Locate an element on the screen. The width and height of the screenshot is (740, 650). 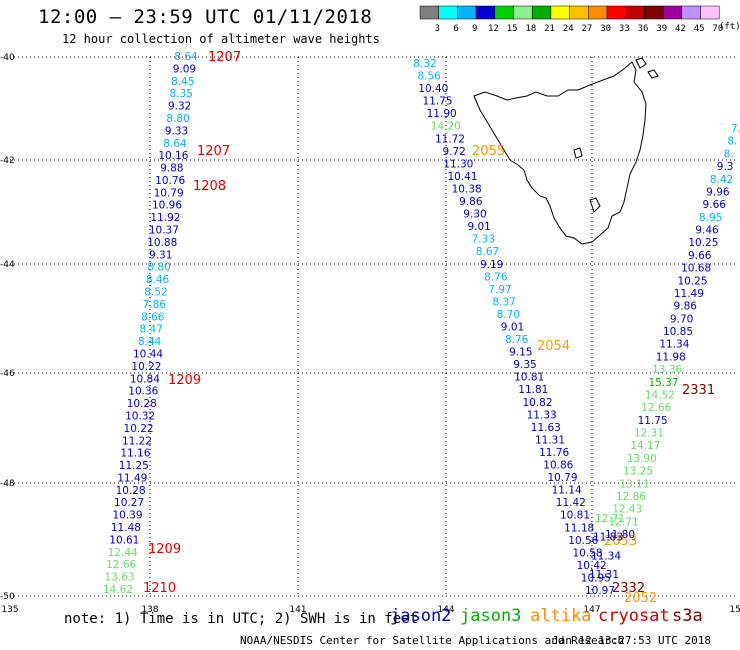
footer-timestamp: Jan 12 13:27:53 UTC 2018 is located at coordinates (631, 640).